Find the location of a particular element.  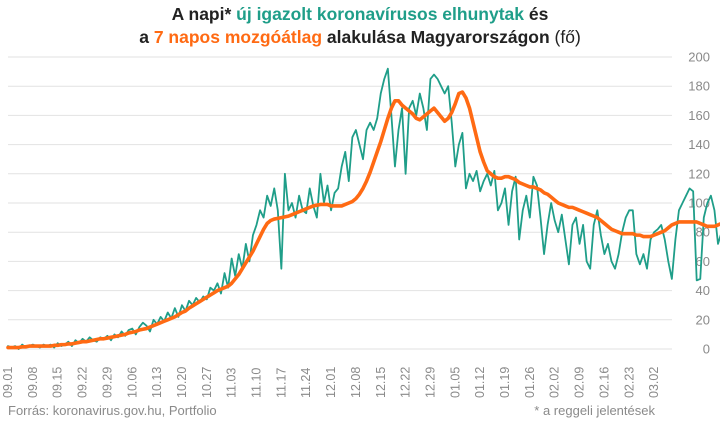

x-tick-label: 12.15 is located at coordinates (381, 382).